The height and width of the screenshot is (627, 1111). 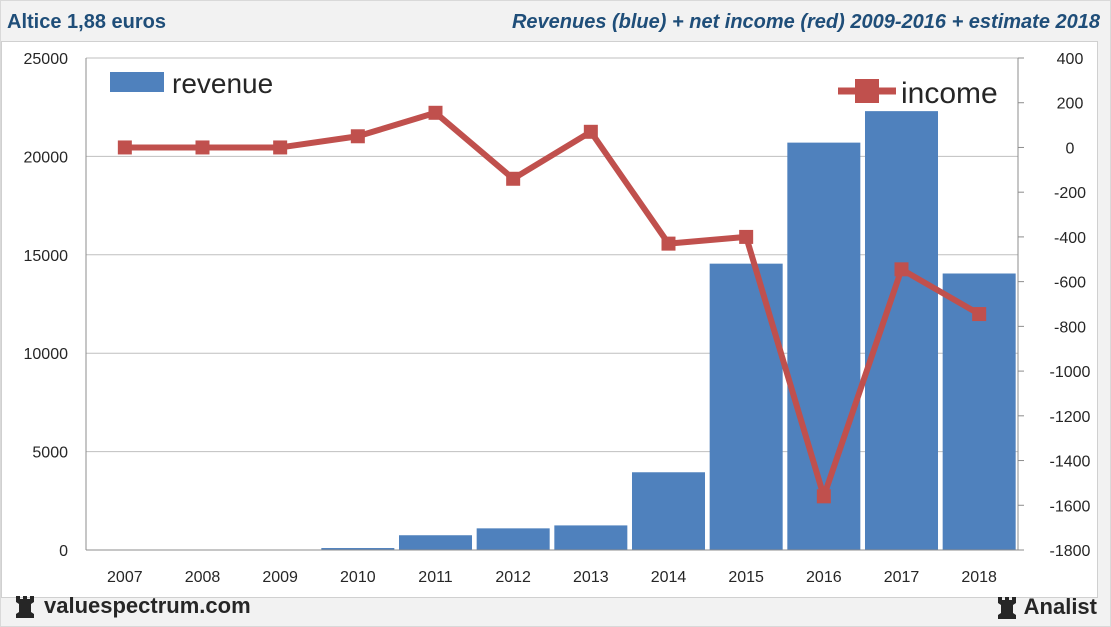 I want to click on x-tick-label: 2014, so click(x=669, y=577).